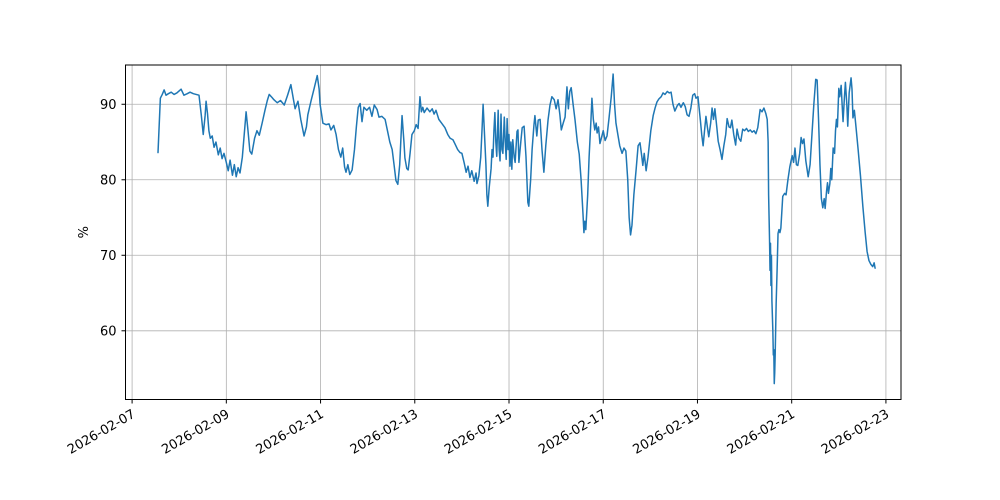 Image resolution: width=1000 pixels, height=500 pixels. What do you see at coordinates (108, 180) in the screenshot?
I see `y-axis-tick-label: 80` at bounding box center [108, 180].